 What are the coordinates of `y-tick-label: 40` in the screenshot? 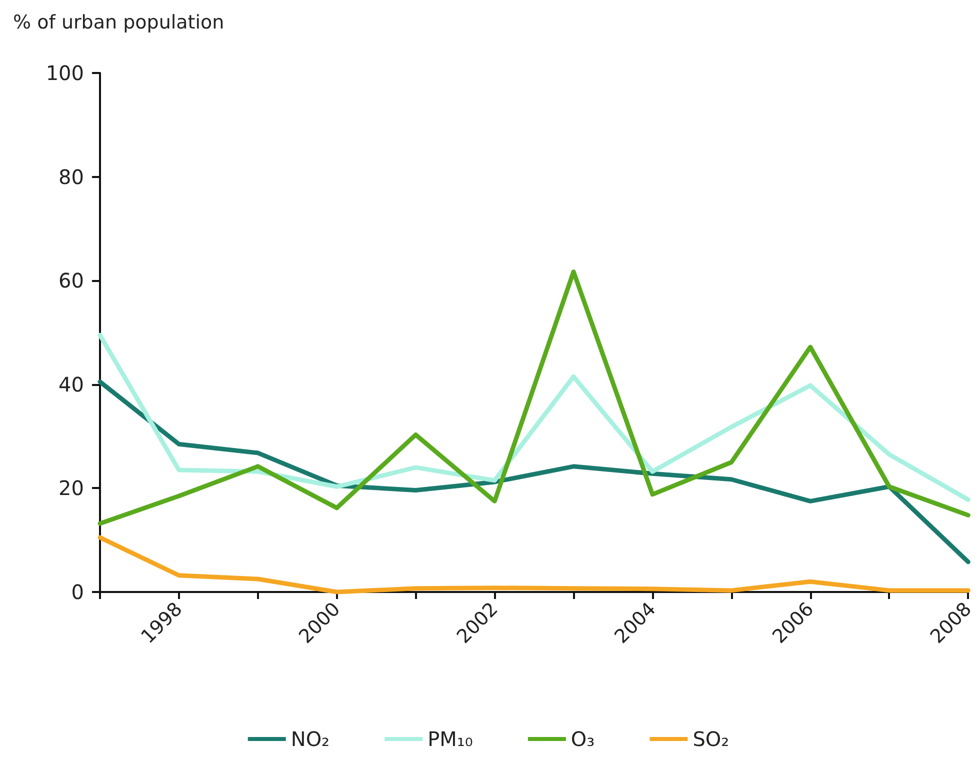 It's located at (71, 384).